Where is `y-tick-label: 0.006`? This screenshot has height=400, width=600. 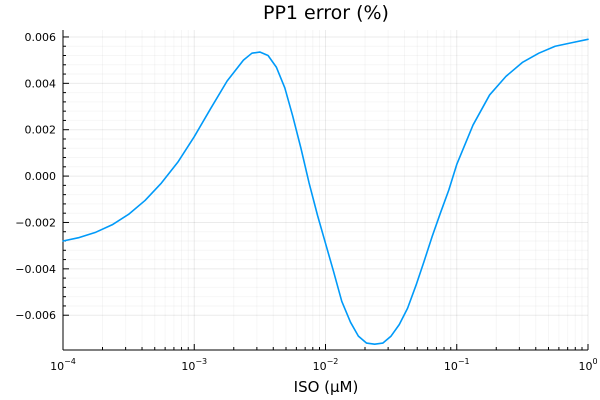 y-tick-label: 0.006 is located at coordinates (41, 37).